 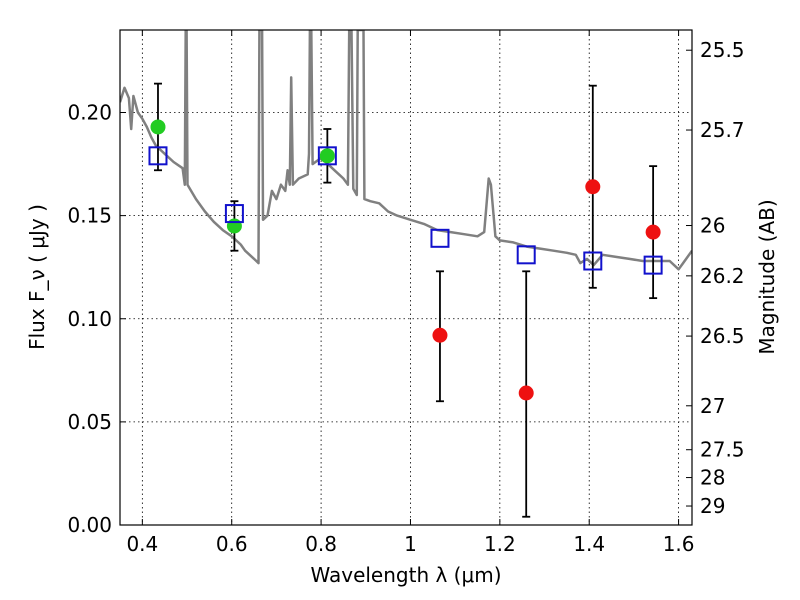 I want to click on x-tick-label: 1, so click(x=410, y=544).